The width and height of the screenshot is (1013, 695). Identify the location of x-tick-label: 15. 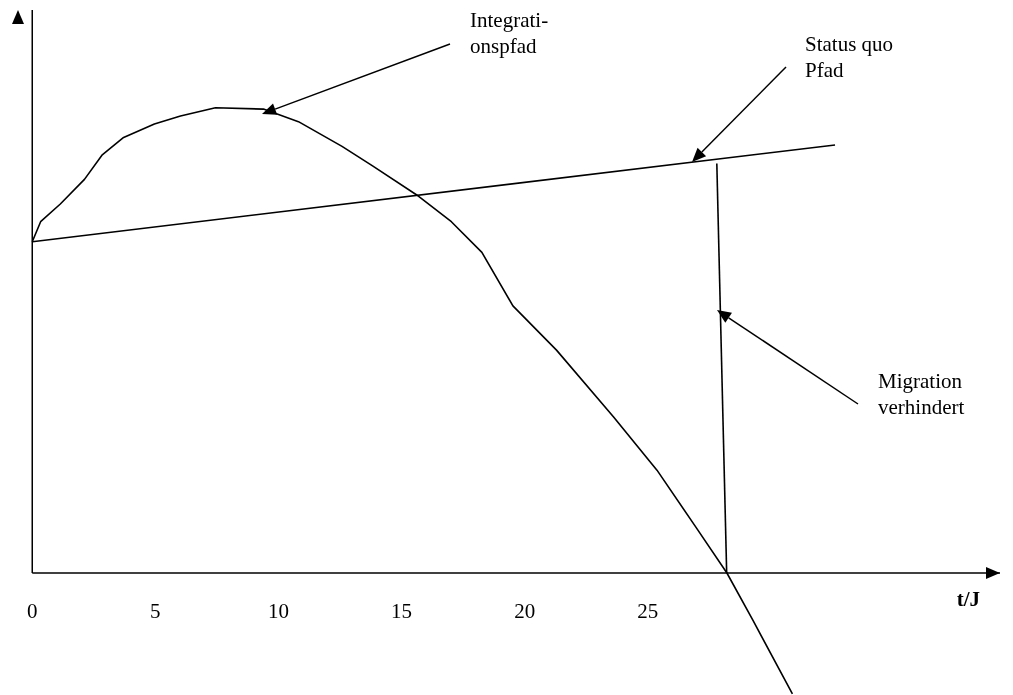
(402, 611).